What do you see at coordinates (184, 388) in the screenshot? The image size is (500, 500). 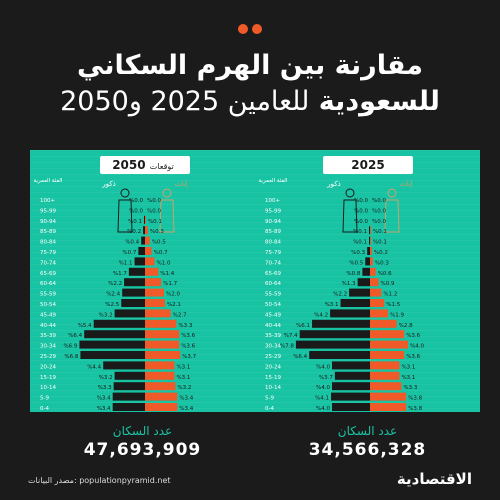 I see `female-value-label: %3.2` at bounding box center [184, 388].